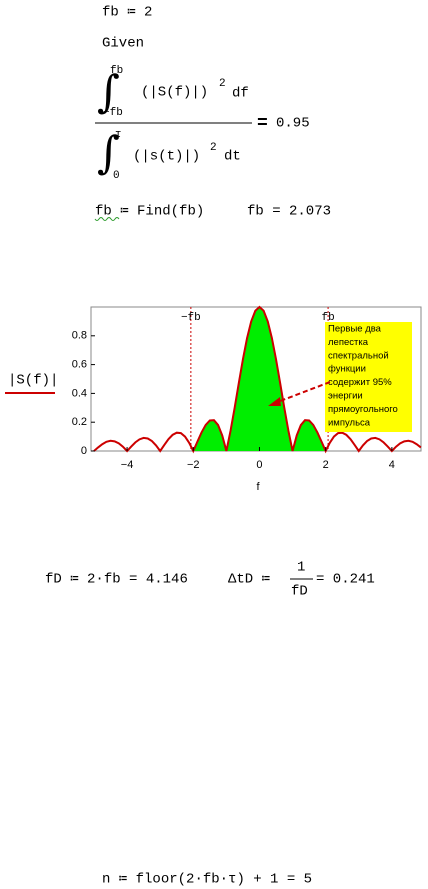 Image resolution: width=428 pixels, height=889 pixels. What do you see at coordinates (166, 157) in the screenshot?
I see `integrand: (|s(t)|)` at bounding box center [166, 157].